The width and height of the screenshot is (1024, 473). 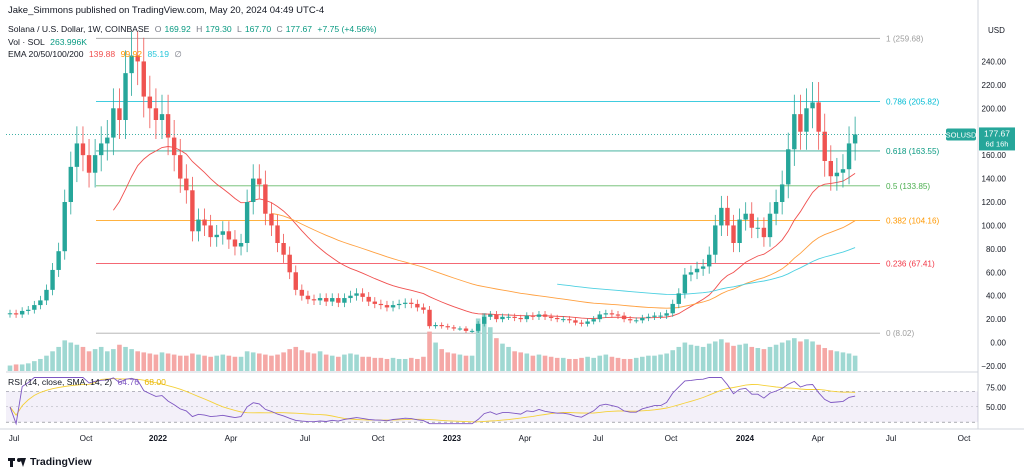 I want to click on ema50-value: 99.92, so click(x=131, y=54).